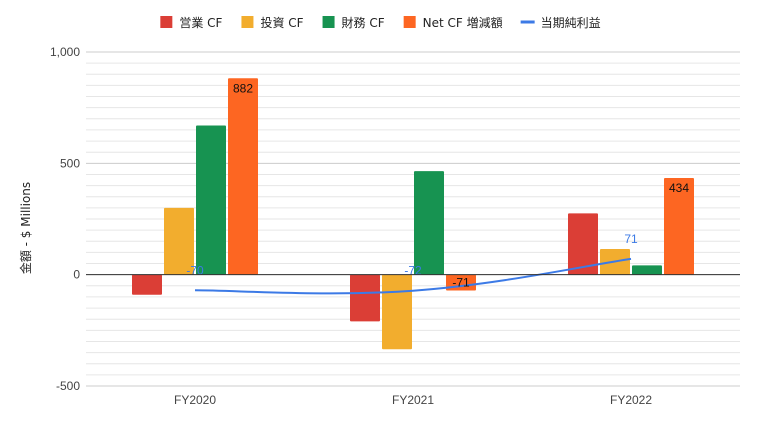 Image resolution: width=760 pixels, height=426 pixels. I want to click on line-data-label: -70, so click(195, 270).